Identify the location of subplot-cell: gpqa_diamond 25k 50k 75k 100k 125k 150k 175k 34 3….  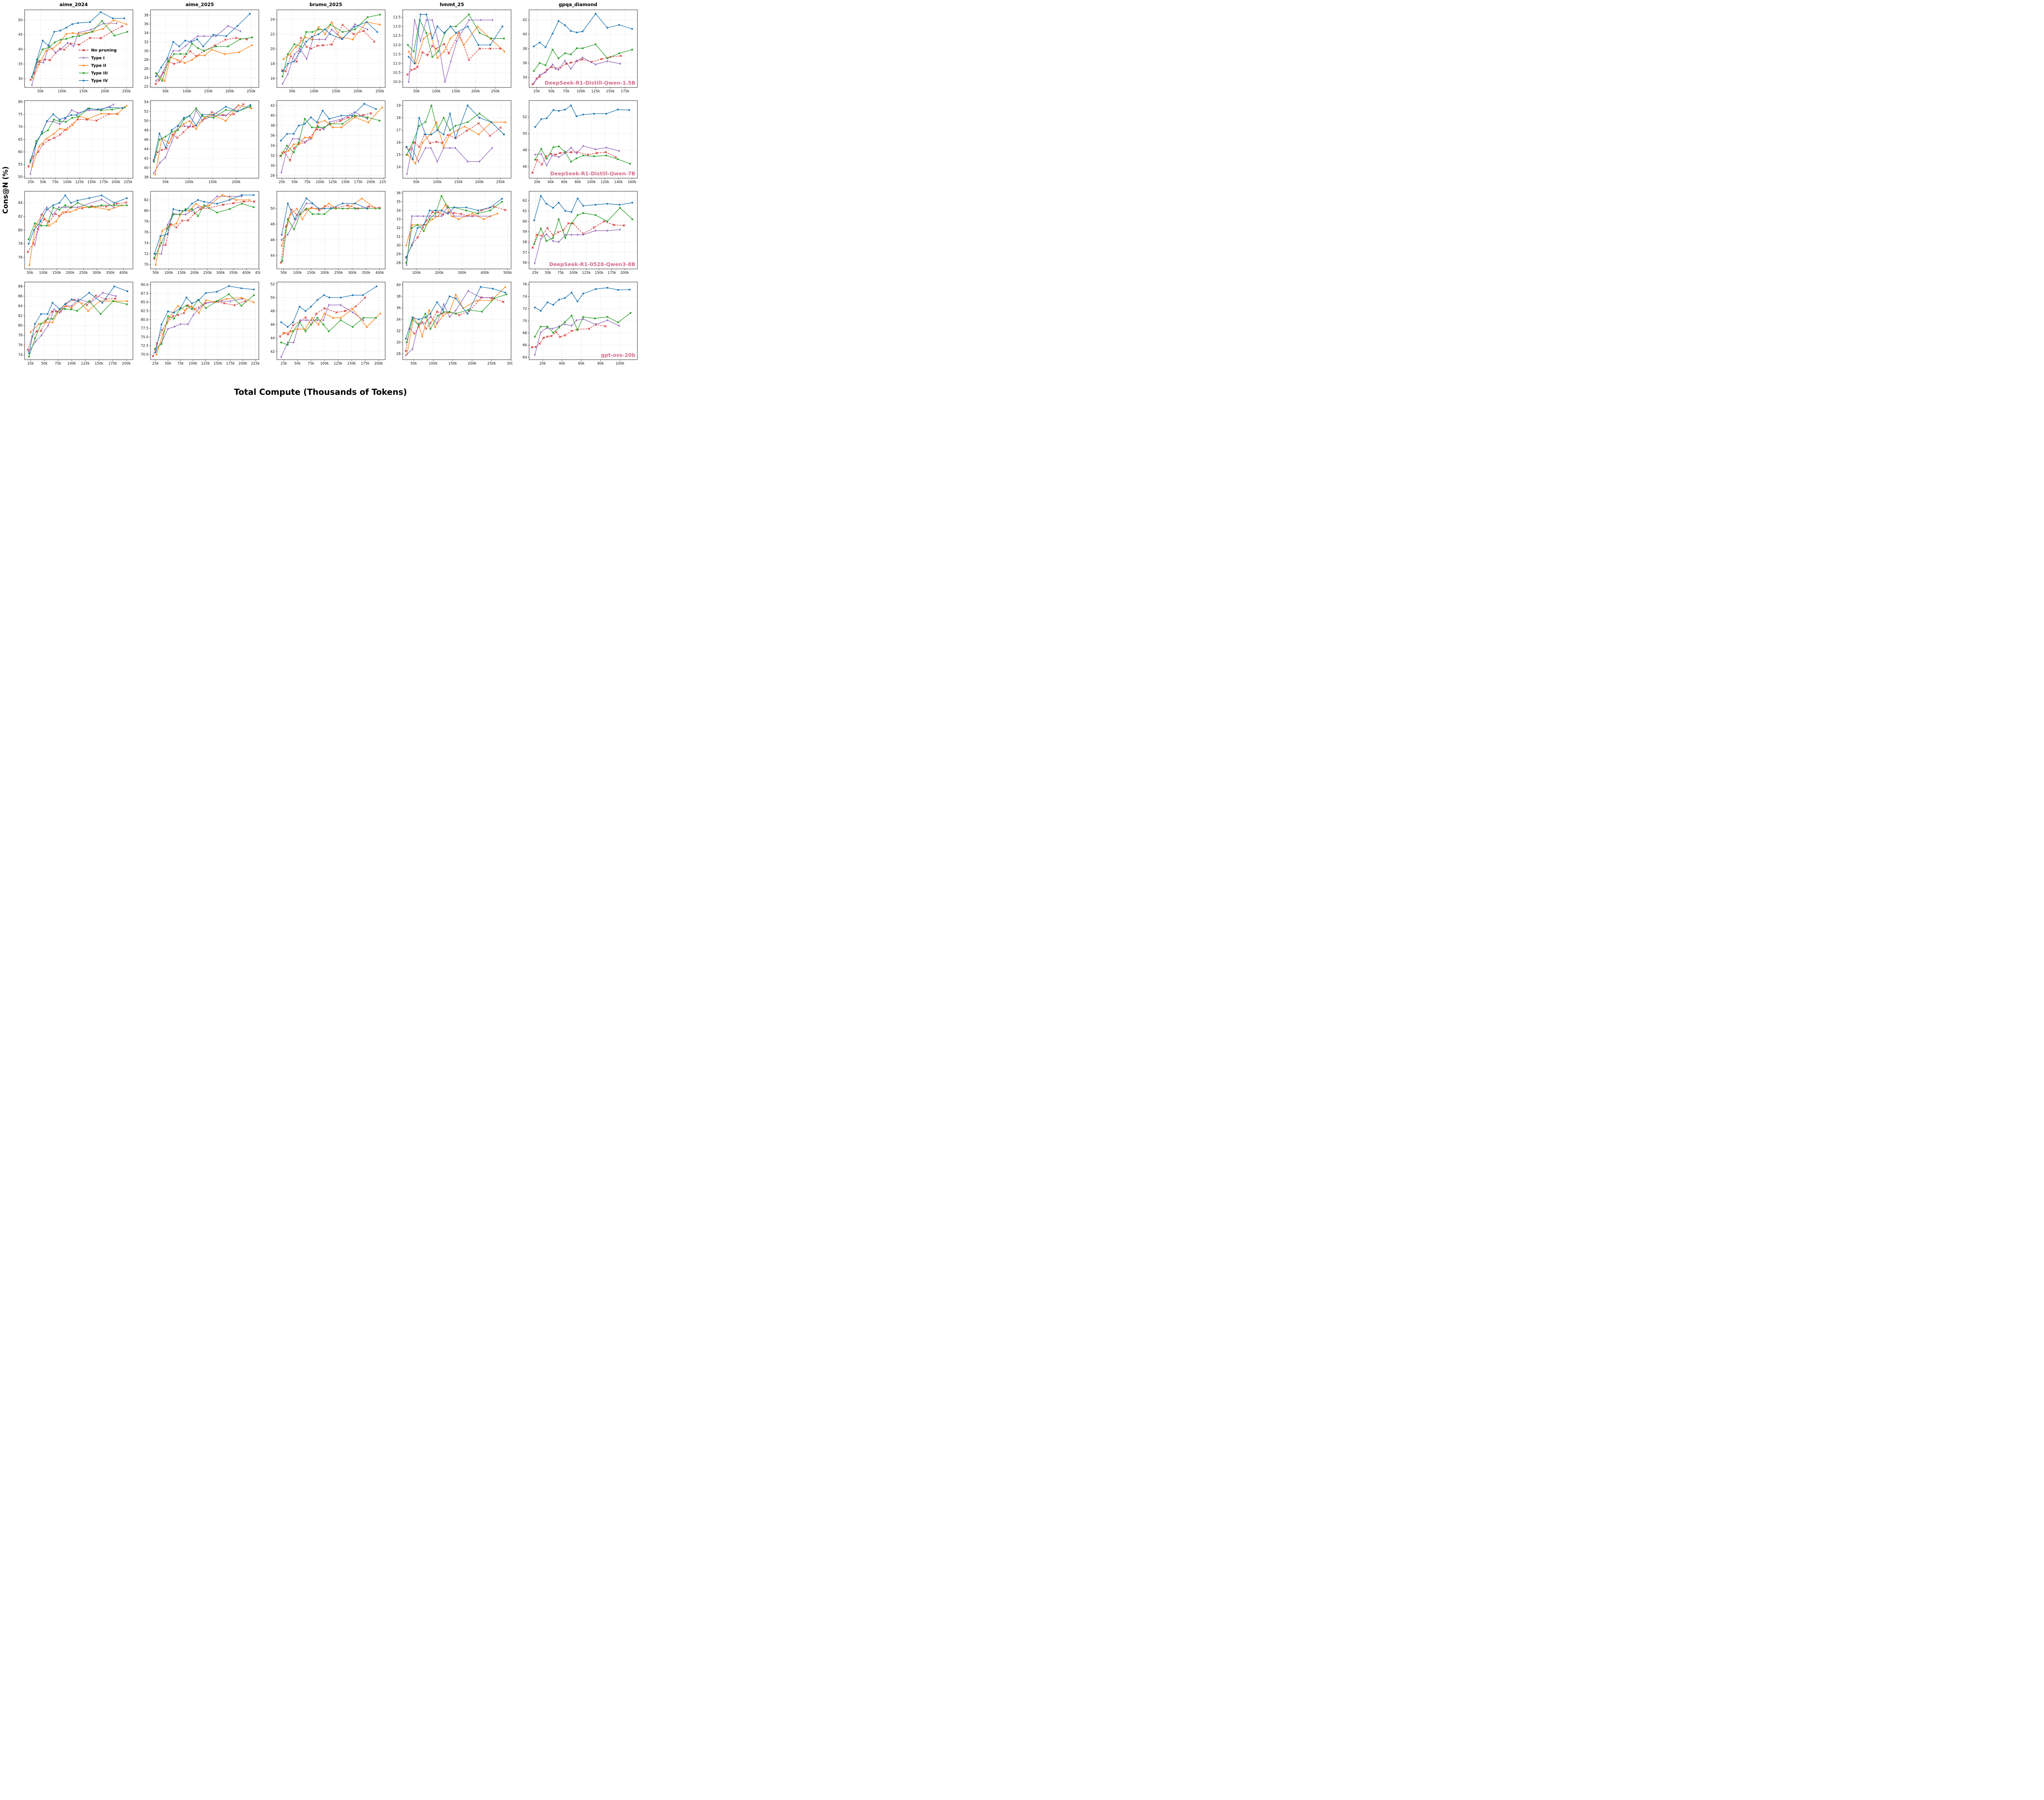
(578, 48).